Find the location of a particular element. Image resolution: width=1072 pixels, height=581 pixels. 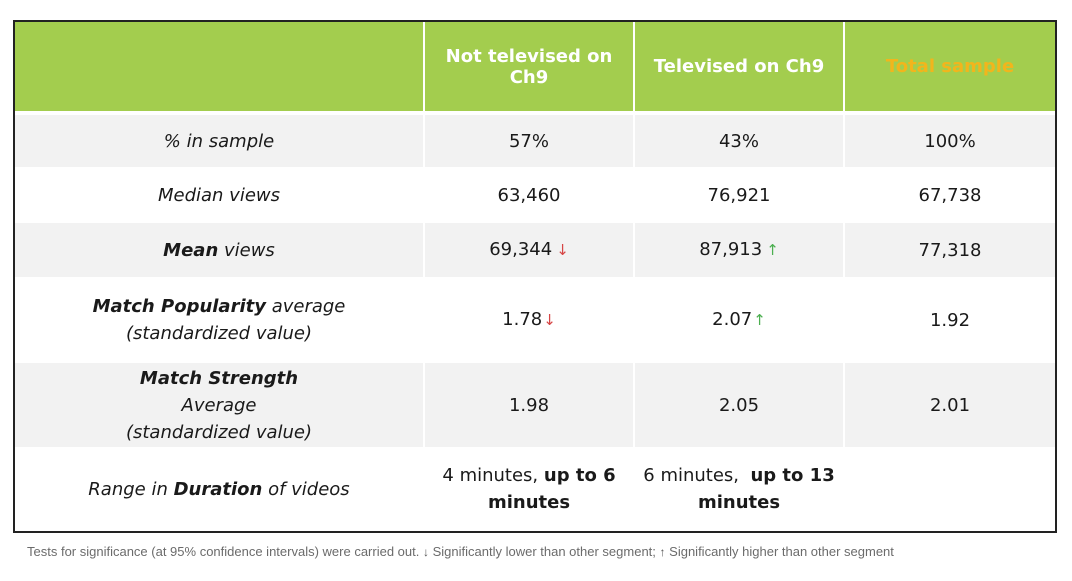

cell-total: 100% is located at coordinates (950, 141).